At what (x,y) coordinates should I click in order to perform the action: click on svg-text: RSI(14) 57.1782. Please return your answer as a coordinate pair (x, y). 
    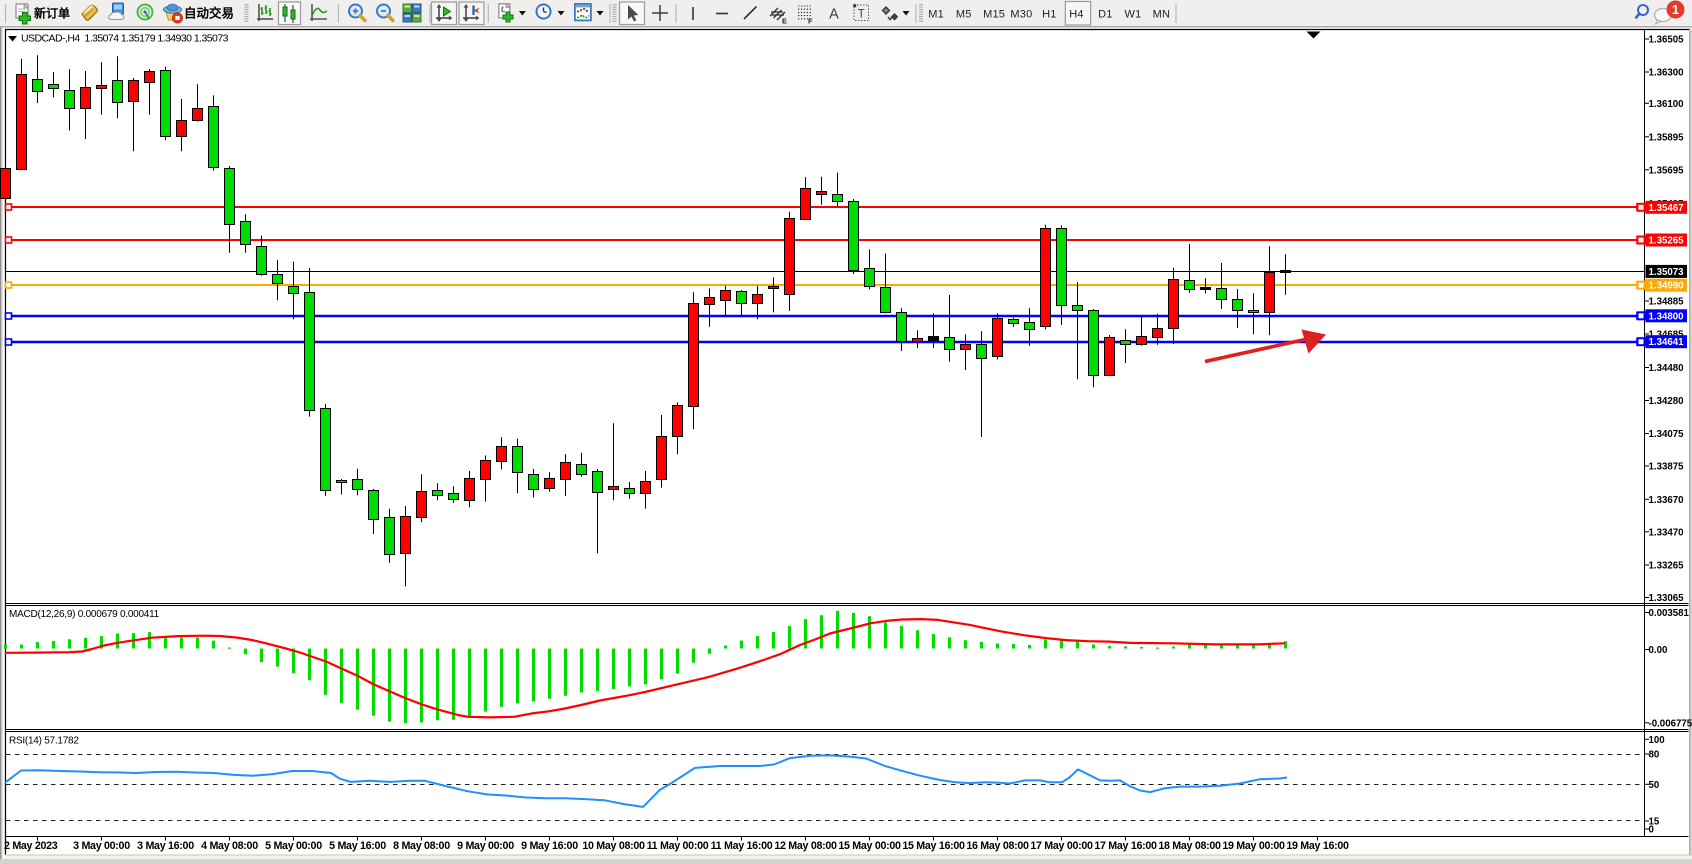
    Looking at the image, I should click on (44, 741).